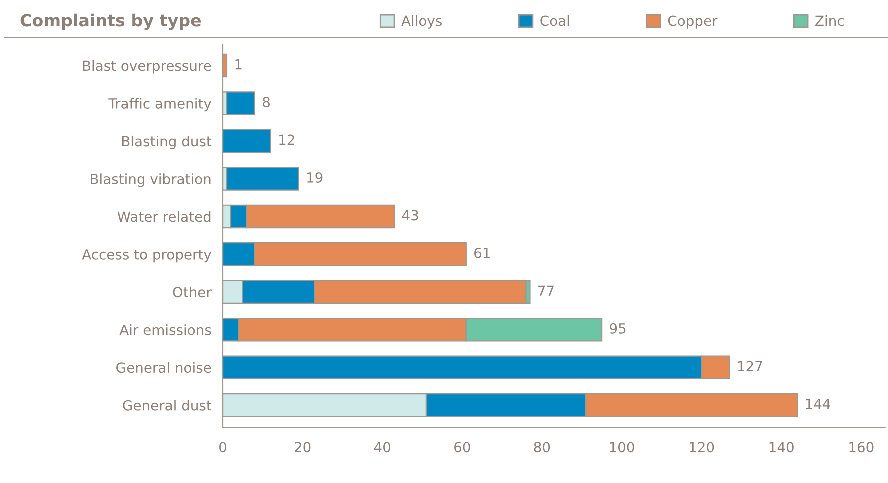  I want to click on total-label: 12, so click(287, 140).